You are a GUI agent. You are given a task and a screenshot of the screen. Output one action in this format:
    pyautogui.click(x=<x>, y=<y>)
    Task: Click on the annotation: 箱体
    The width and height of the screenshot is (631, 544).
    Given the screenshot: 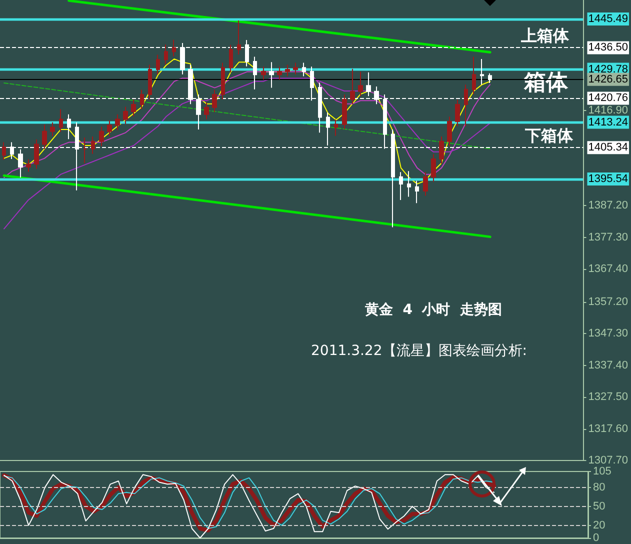 What is the action you would take?
    pyautogui.click(x=546, y=83)
    